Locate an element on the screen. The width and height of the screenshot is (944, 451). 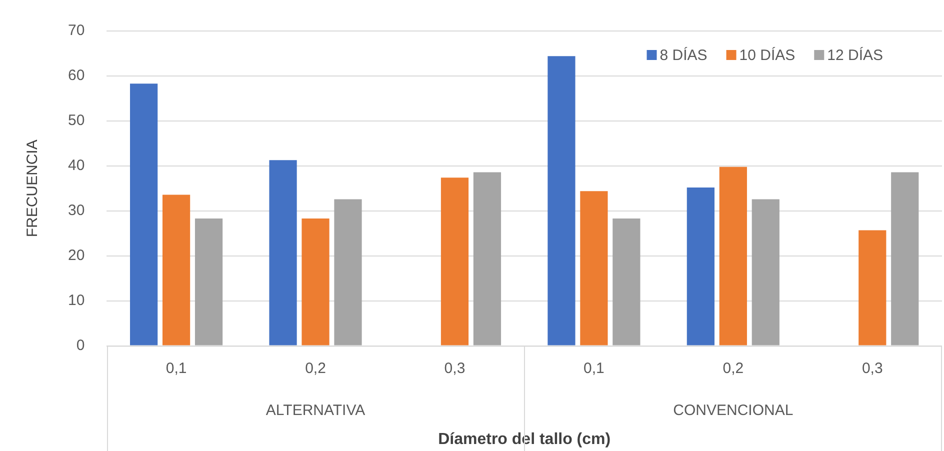
legend-label: 10 DÍAS is located at coordinates (767, 55).